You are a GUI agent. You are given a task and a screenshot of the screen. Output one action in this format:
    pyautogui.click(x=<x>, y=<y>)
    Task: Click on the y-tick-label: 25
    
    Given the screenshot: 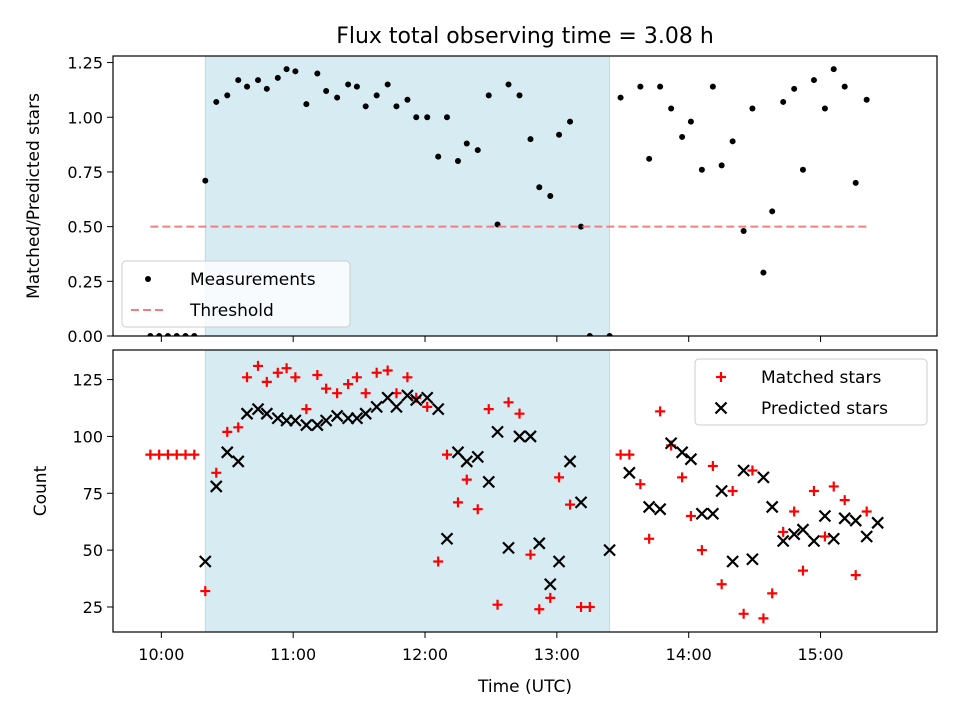 What is the action you would take?
    pyautogui.click(x=93, y=607)
    